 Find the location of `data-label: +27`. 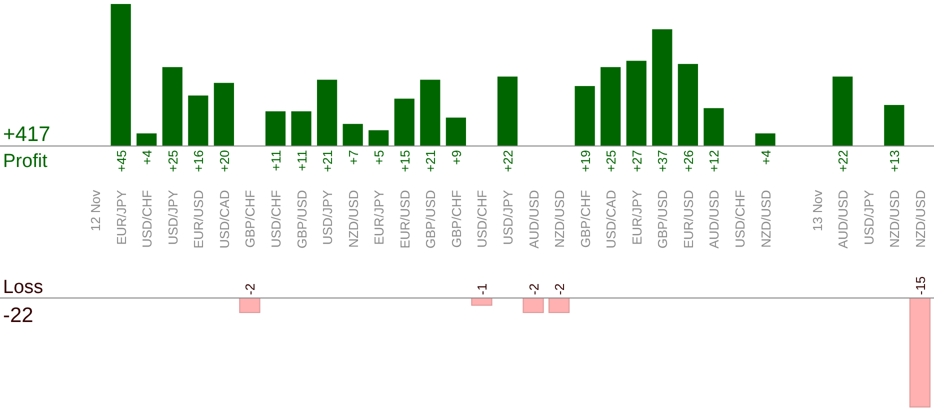

data-label: +27 is located at coordinates (636, 161).